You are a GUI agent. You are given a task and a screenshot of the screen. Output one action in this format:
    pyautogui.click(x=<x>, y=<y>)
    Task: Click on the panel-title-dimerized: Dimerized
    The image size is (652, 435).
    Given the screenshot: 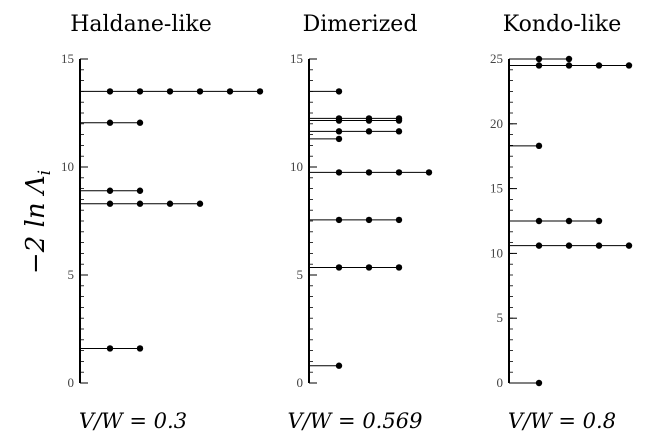 What is the action you would take?
    pyautogui.click(x=360, y=24)
    